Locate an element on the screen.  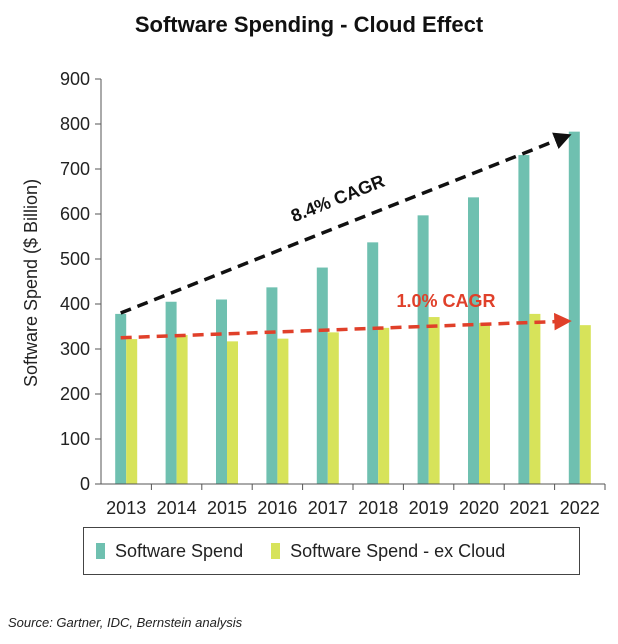
legend-item-software-spend-ex-cloud: Software Spend - ex Cloud is located at coordinates (388, 551).